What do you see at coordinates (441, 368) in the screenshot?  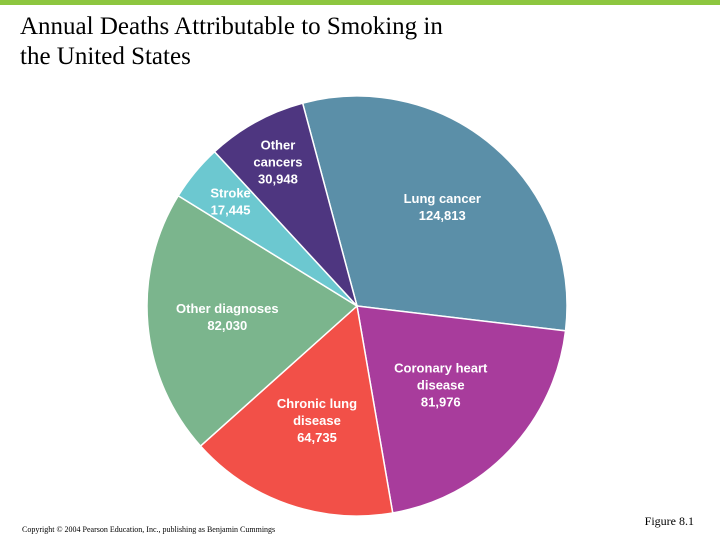 I see `pie-slice-name: Coronary heart` at bounding box center [441, 368].